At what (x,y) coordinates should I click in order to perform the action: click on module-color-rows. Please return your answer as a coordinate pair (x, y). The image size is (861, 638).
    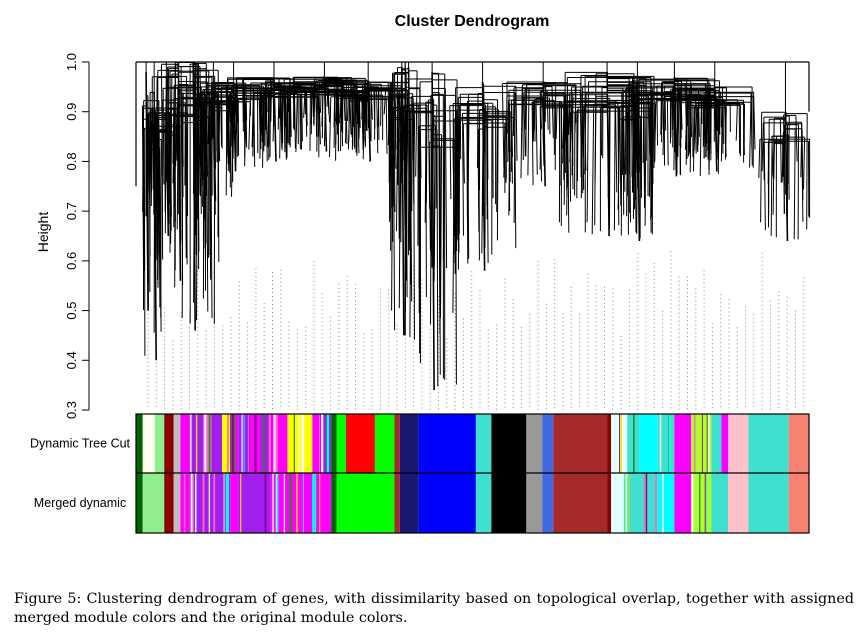
    Looking at the image, I should click on (472, 473).